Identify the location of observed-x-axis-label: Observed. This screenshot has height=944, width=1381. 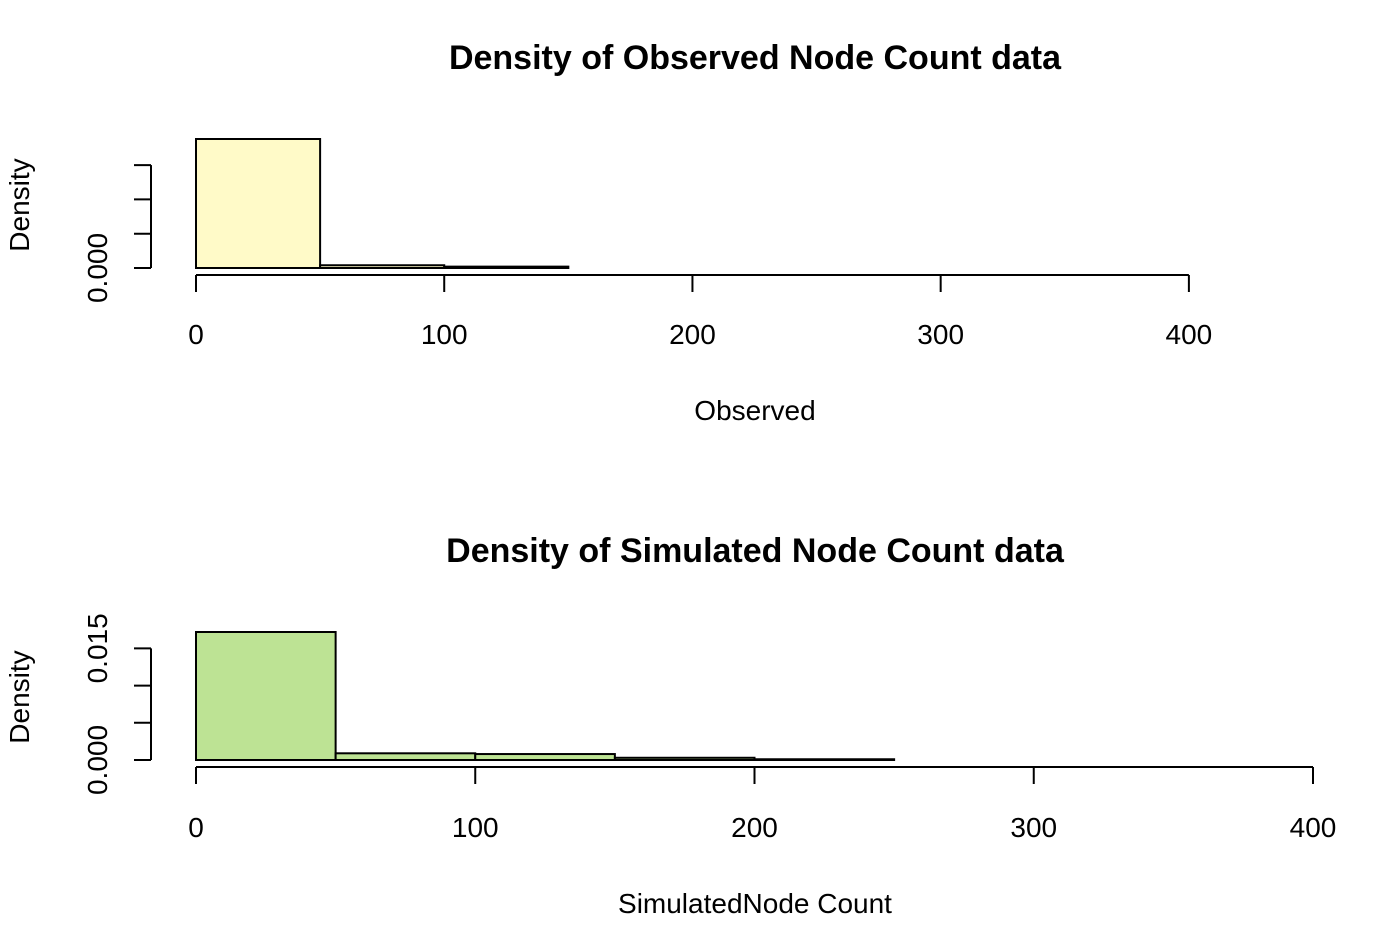
(754, 410).